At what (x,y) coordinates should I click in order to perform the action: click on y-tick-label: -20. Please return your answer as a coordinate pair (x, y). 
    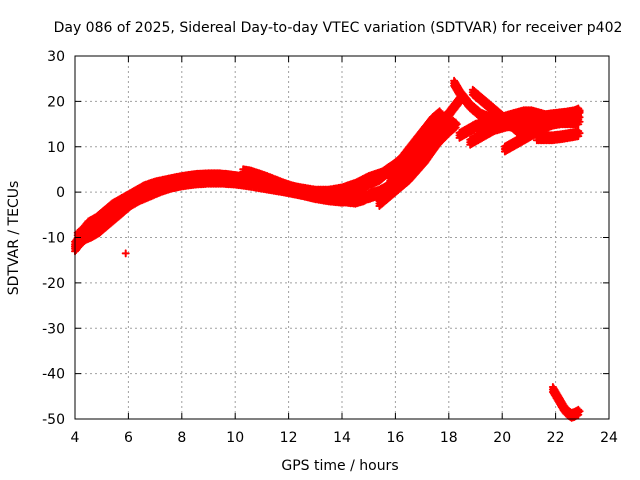
    Looking at the image, I should click on (53, 284).